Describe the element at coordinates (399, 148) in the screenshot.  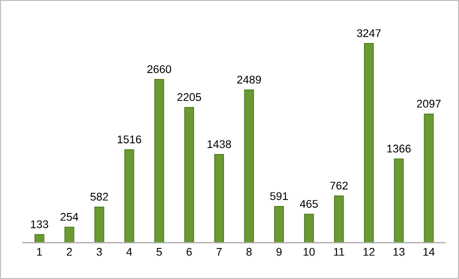
I see `data-label: 1366` at that location.